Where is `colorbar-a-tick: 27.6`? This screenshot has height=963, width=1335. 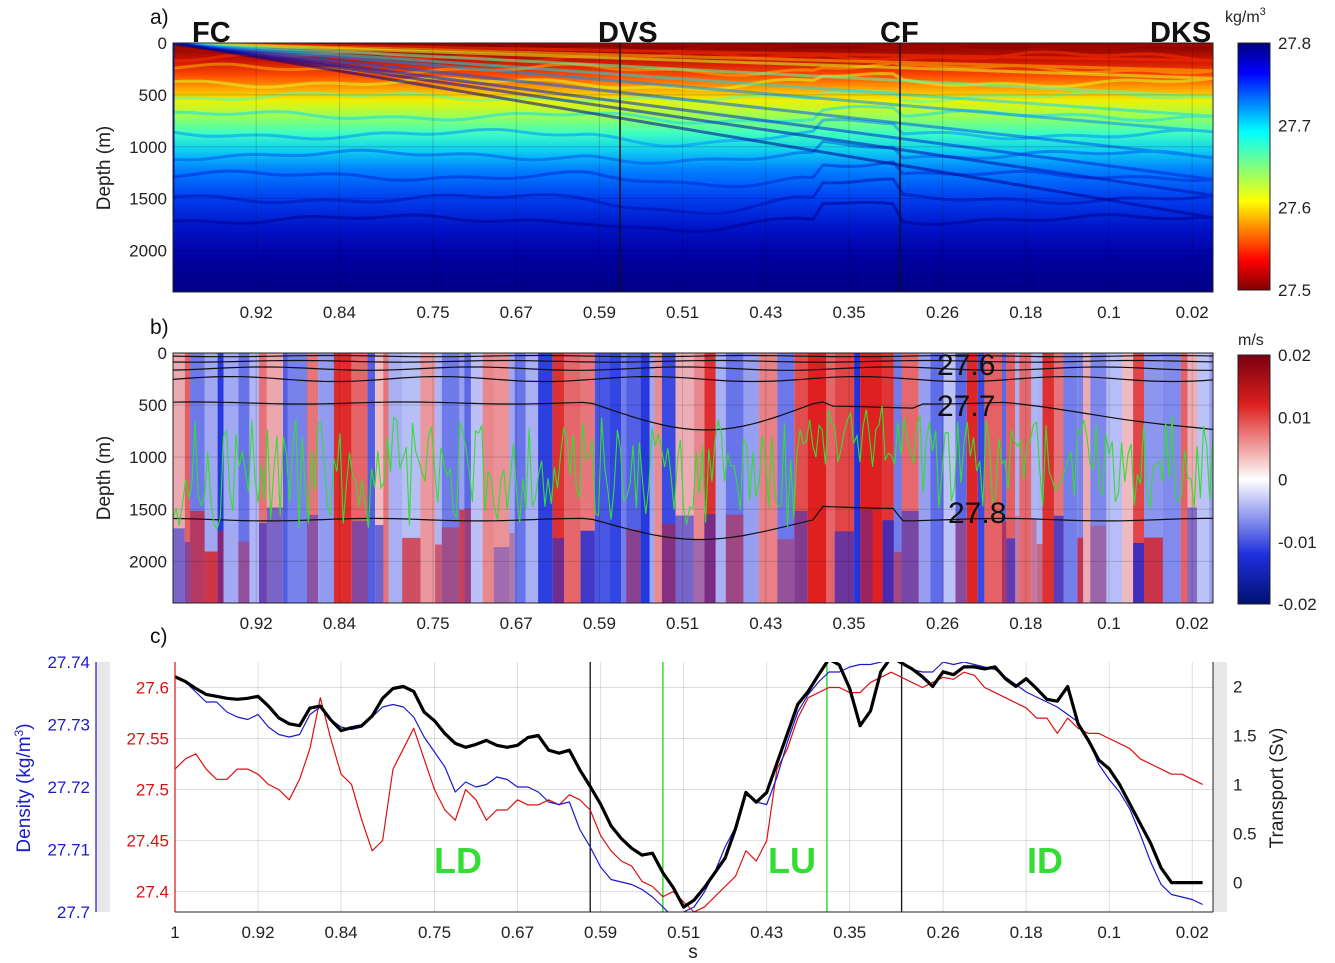
colorbar-a-tick: 27.6 is located at coordinates (1294, 208).